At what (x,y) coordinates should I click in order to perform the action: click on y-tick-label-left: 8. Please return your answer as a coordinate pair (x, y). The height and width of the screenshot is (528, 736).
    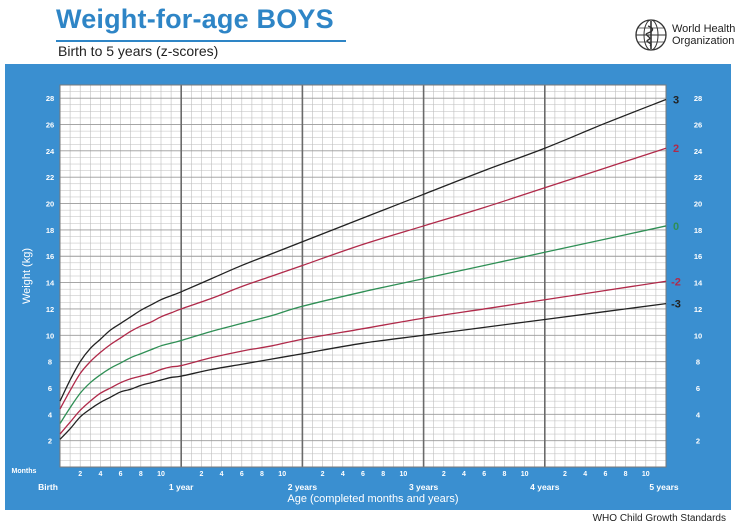
    Looking at the image, I should click on (50, 362).